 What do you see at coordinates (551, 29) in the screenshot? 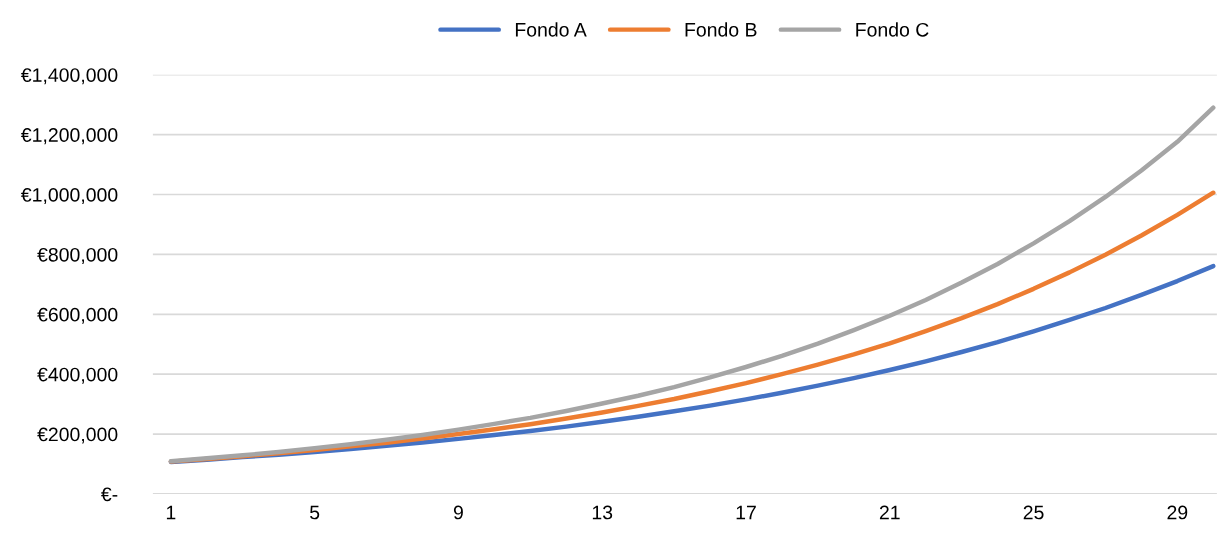
I see `legend-label: Fondo A` at bounding box center [551, 29].